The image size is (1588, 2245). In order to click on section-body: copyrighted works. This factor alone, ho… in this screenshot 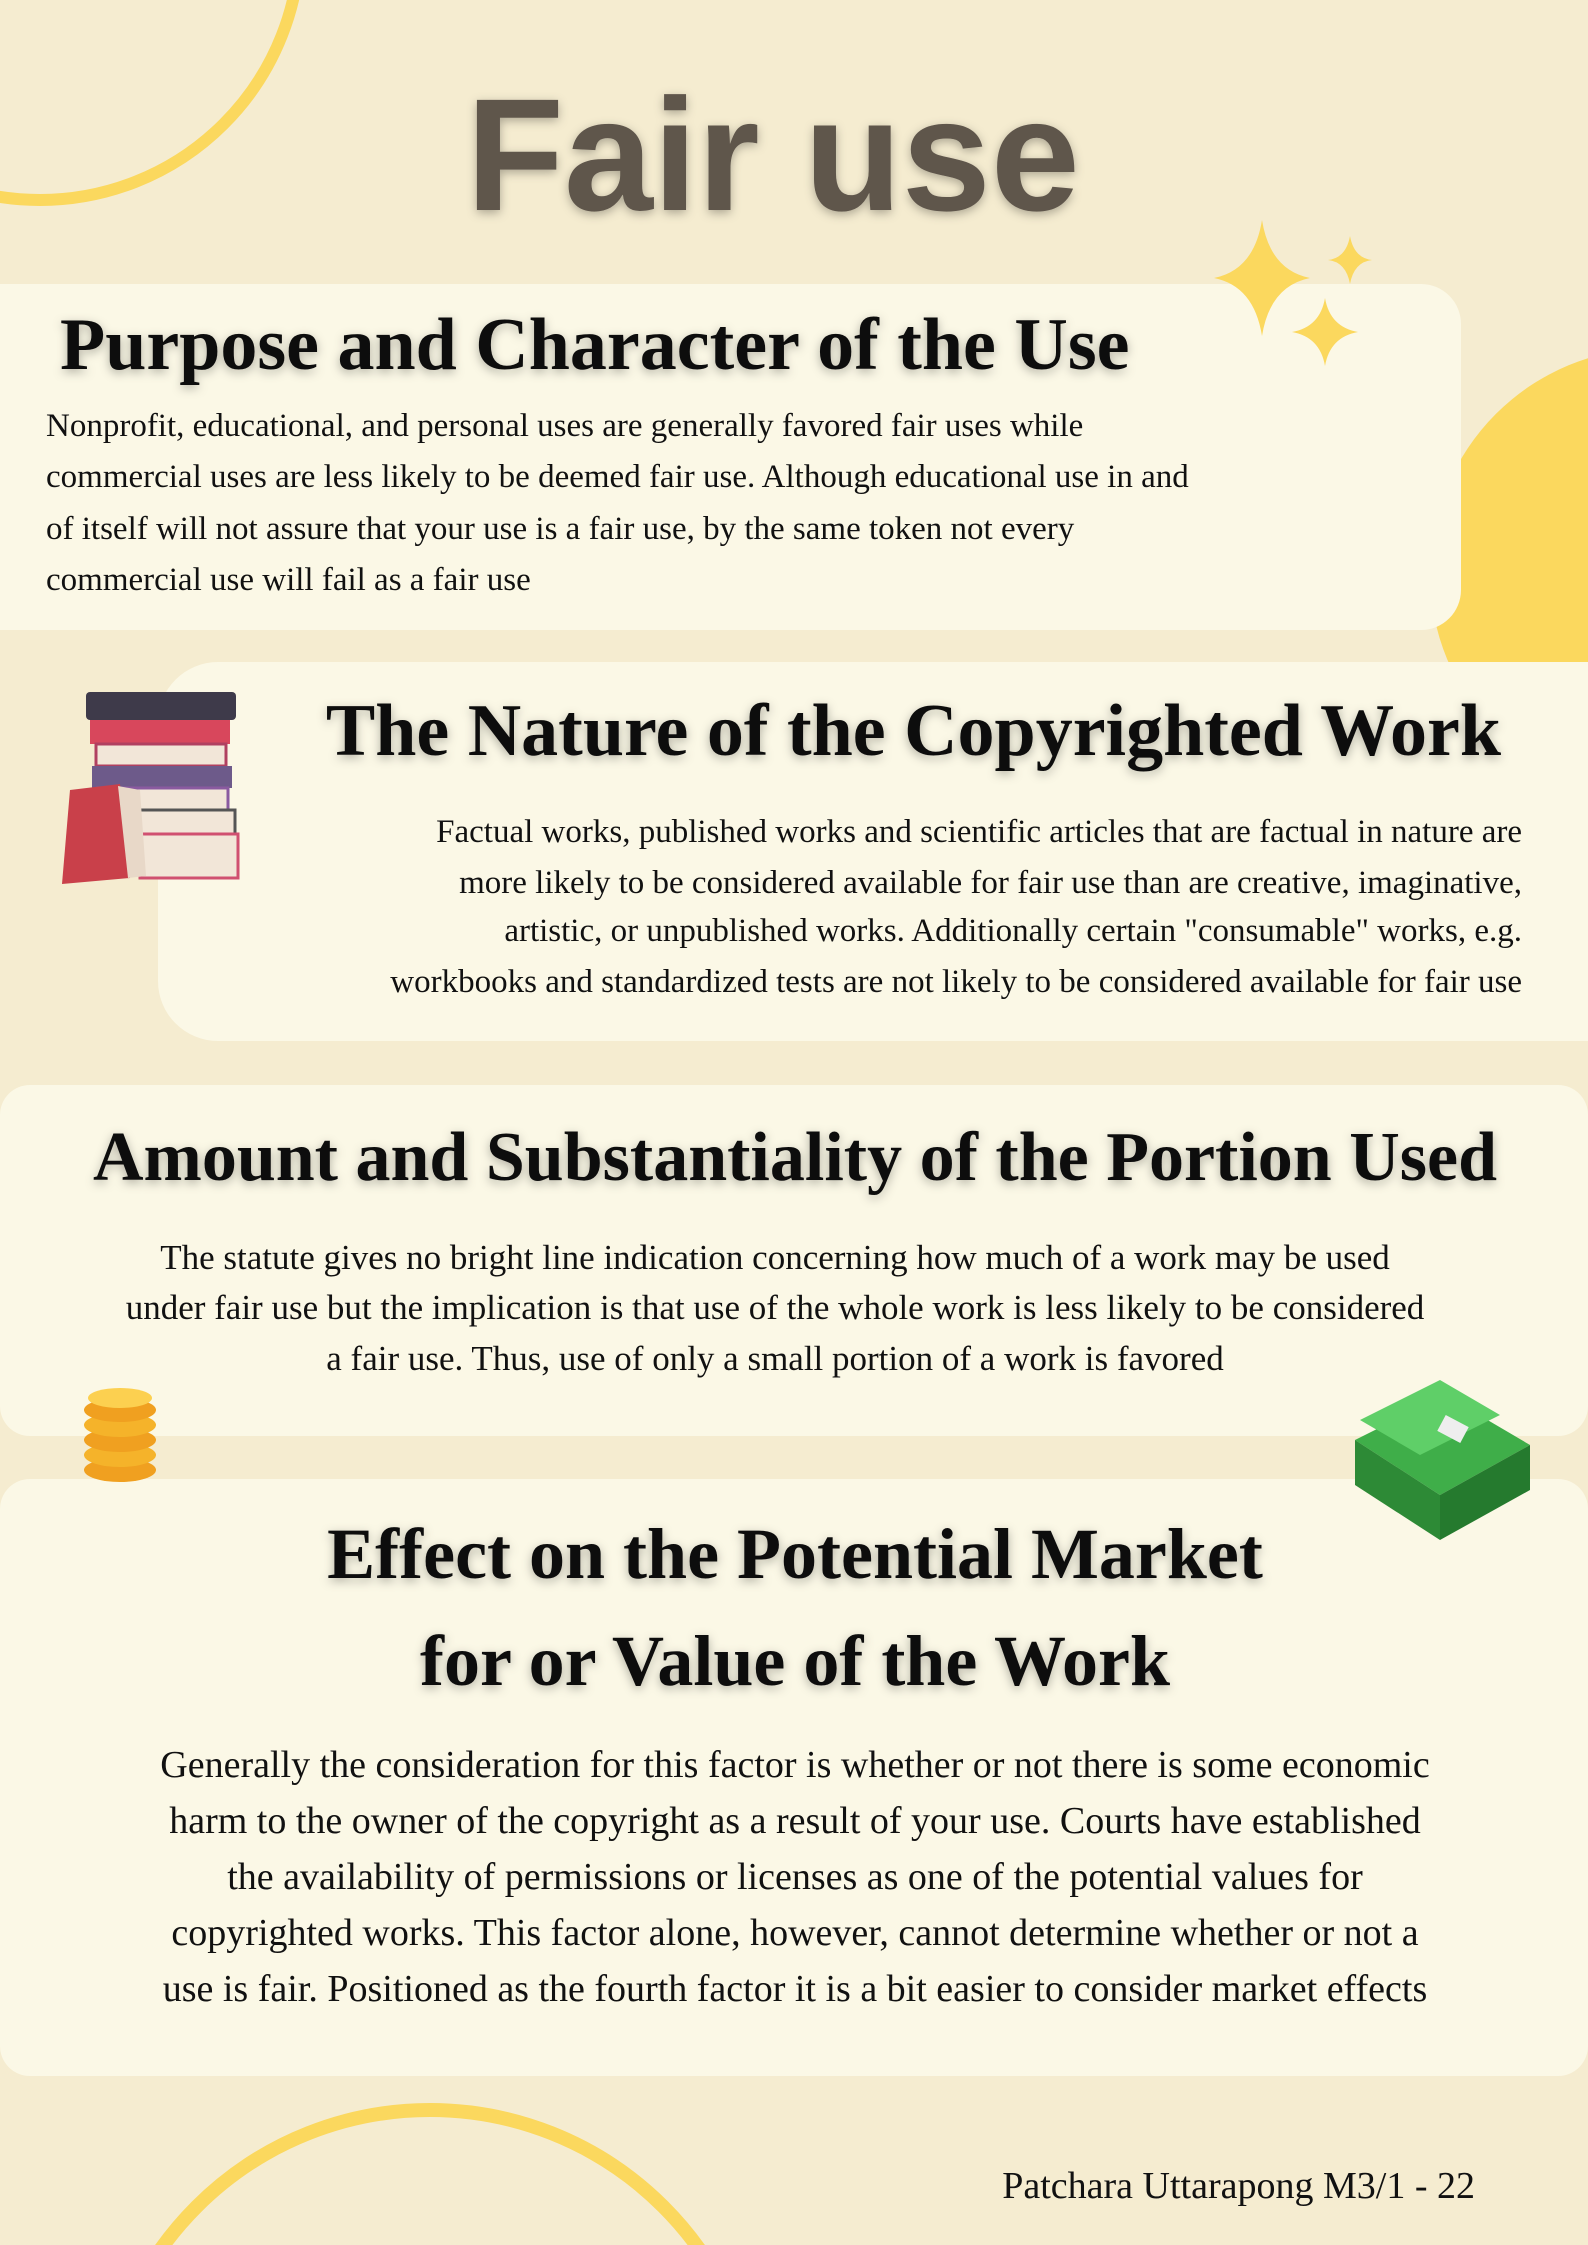, I will do `click(794, 1933)`.